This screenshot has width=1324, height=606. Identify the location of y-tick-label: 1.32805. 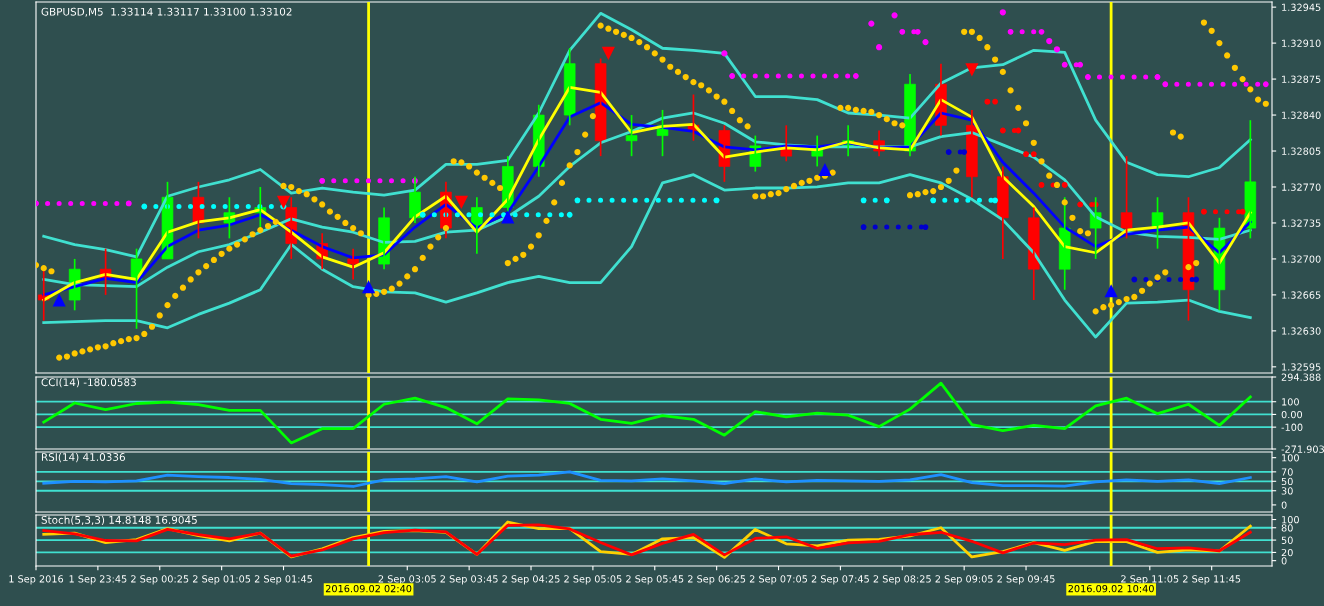
(1301, 151).